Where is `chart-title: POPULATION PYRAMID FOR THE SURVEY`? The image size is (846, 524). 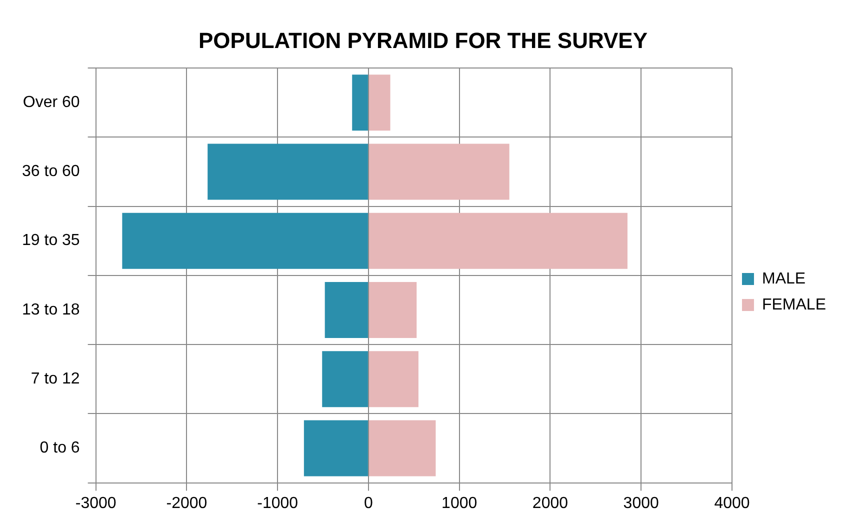
chart-title: POPULATION PYRAMID FOR THE SURVEY is located at coordinates (422, 41).